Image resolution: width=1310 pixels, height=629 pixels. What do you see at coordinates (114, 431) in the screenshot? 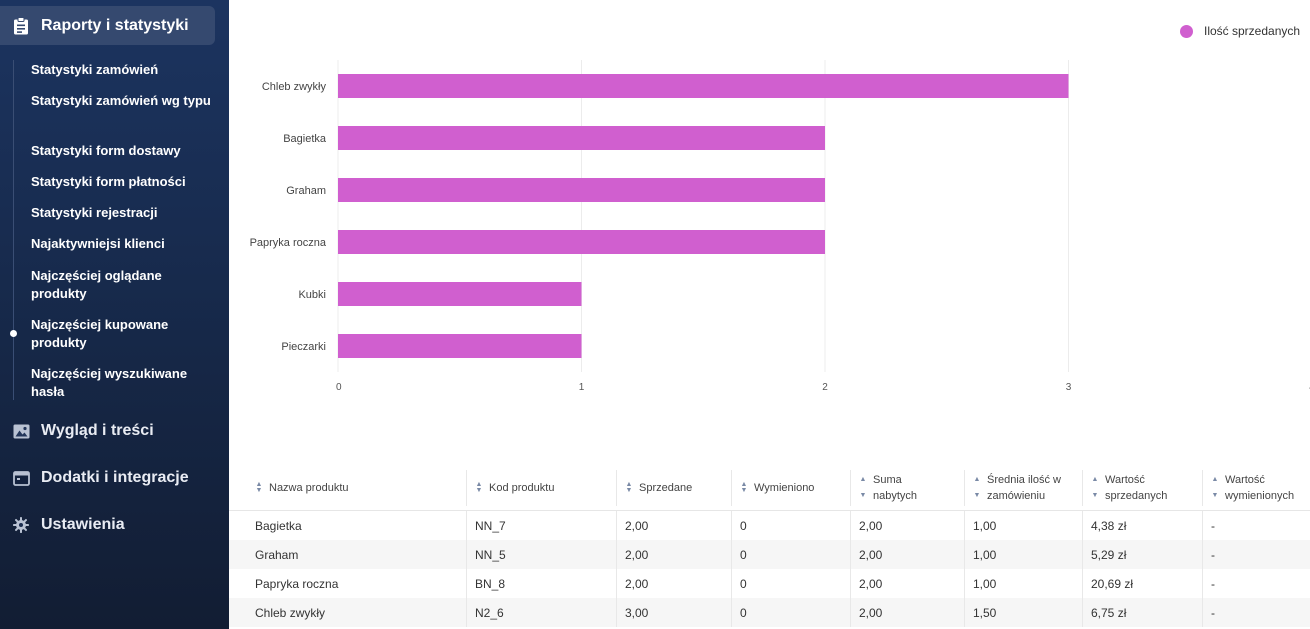
I see `sidebar-item-appearance: Wygląd i treści` at bounding box center [114, 431].